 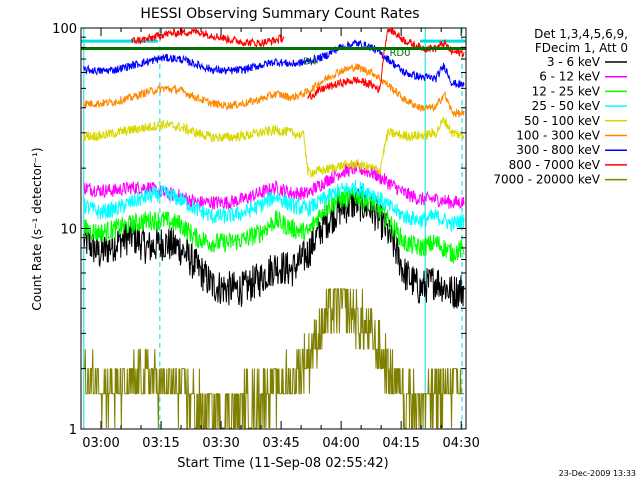 I want to click on annotation-d4: D4, so click(x=310, y=61).